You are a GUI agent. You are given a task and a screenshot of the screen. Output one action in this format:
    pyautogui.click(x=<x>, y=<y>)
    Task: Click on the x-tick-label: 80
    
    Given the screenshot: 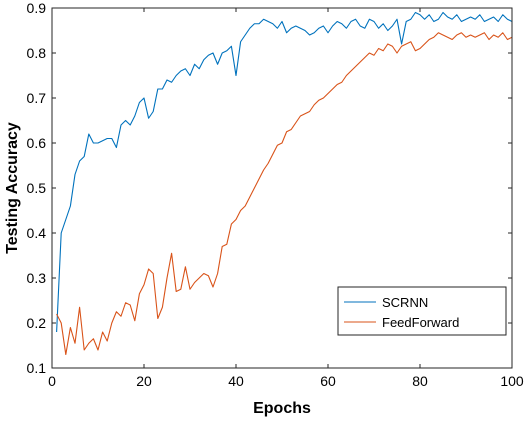 What is the action you would take?
    pyautogui.click(x=420, y=381)
    